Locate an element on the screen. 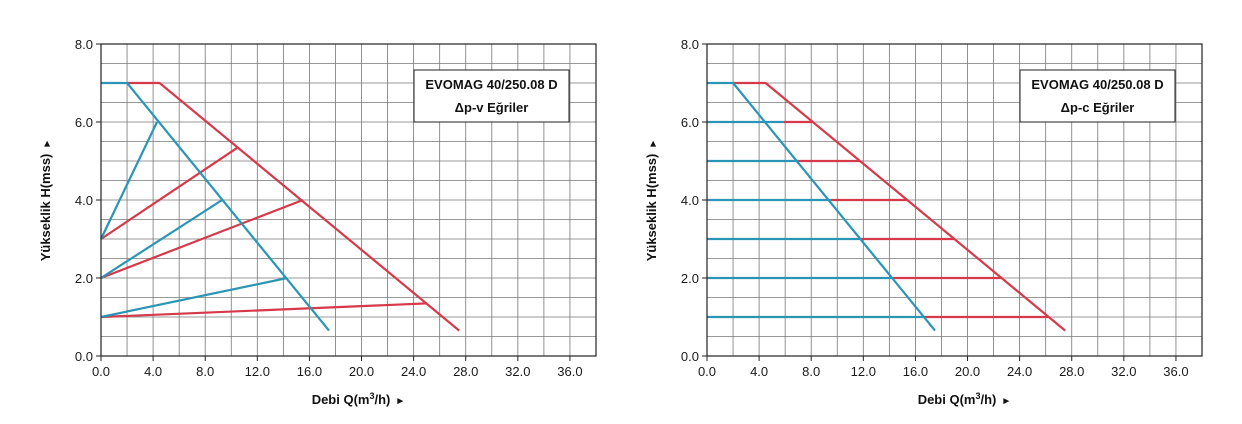 The height and width of the screenshot is (424, 1242). chart-subtitle: Δp-v Eğriler is located at coordinates (492, 107).